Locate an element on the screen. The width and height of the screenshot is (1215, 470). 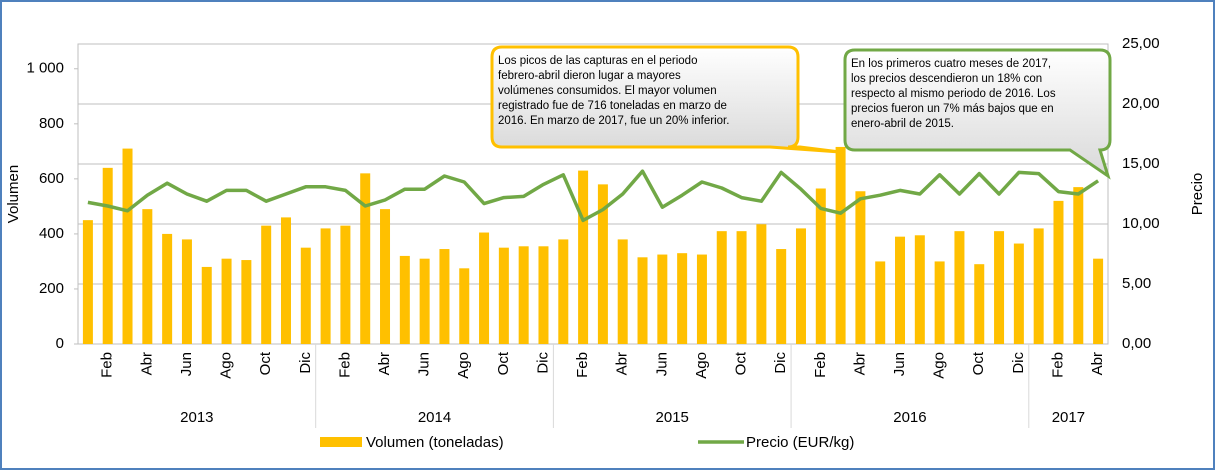
callout-text: En los primeros cuatro meses de 2017, is located at coordinates (951, 64).